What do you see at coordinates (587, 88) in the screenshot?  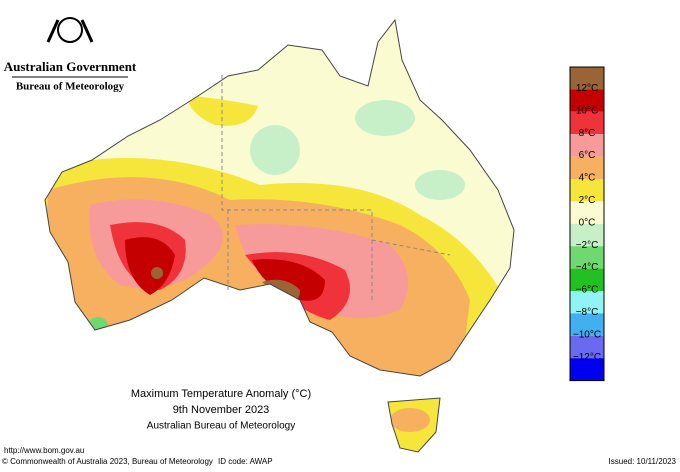 I see `legend-label: 12°C` at bounding box center [587, 88].